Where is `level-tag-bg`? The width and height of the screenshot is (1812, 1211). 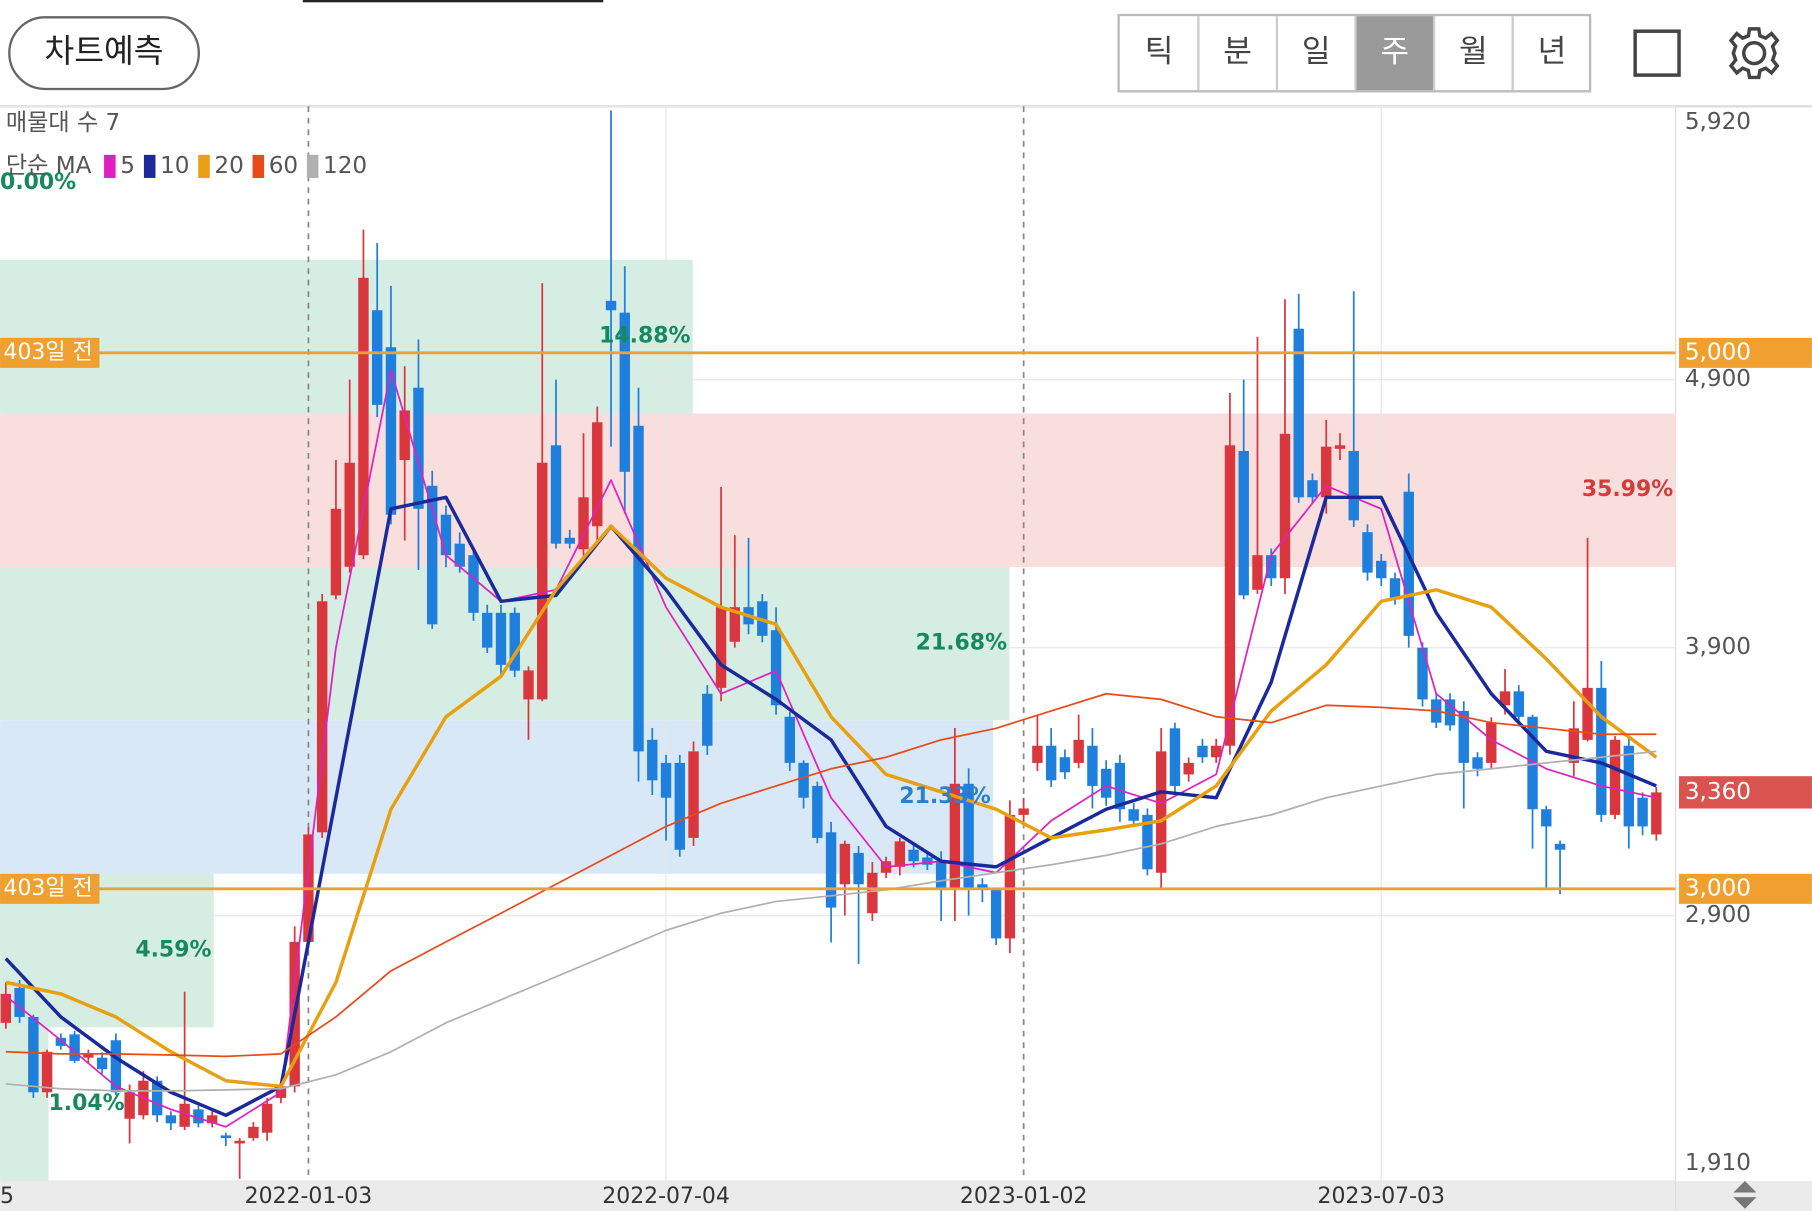
level-tag-bg is located at coordinates (50, 352).